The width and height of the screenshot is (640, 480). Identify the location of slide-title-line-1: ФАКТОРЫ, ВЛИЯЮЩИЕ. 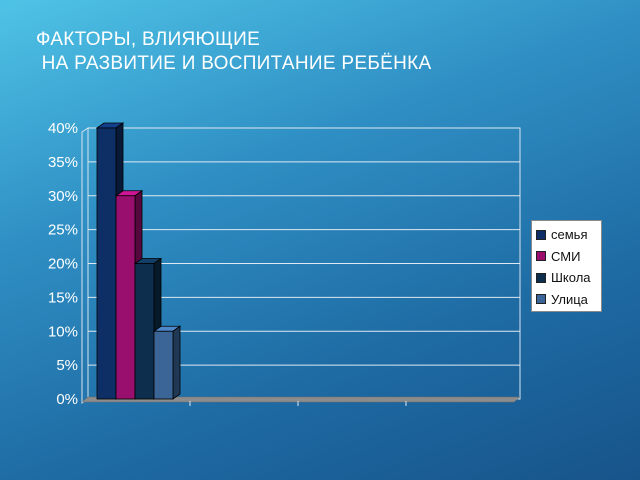
(148, 39).